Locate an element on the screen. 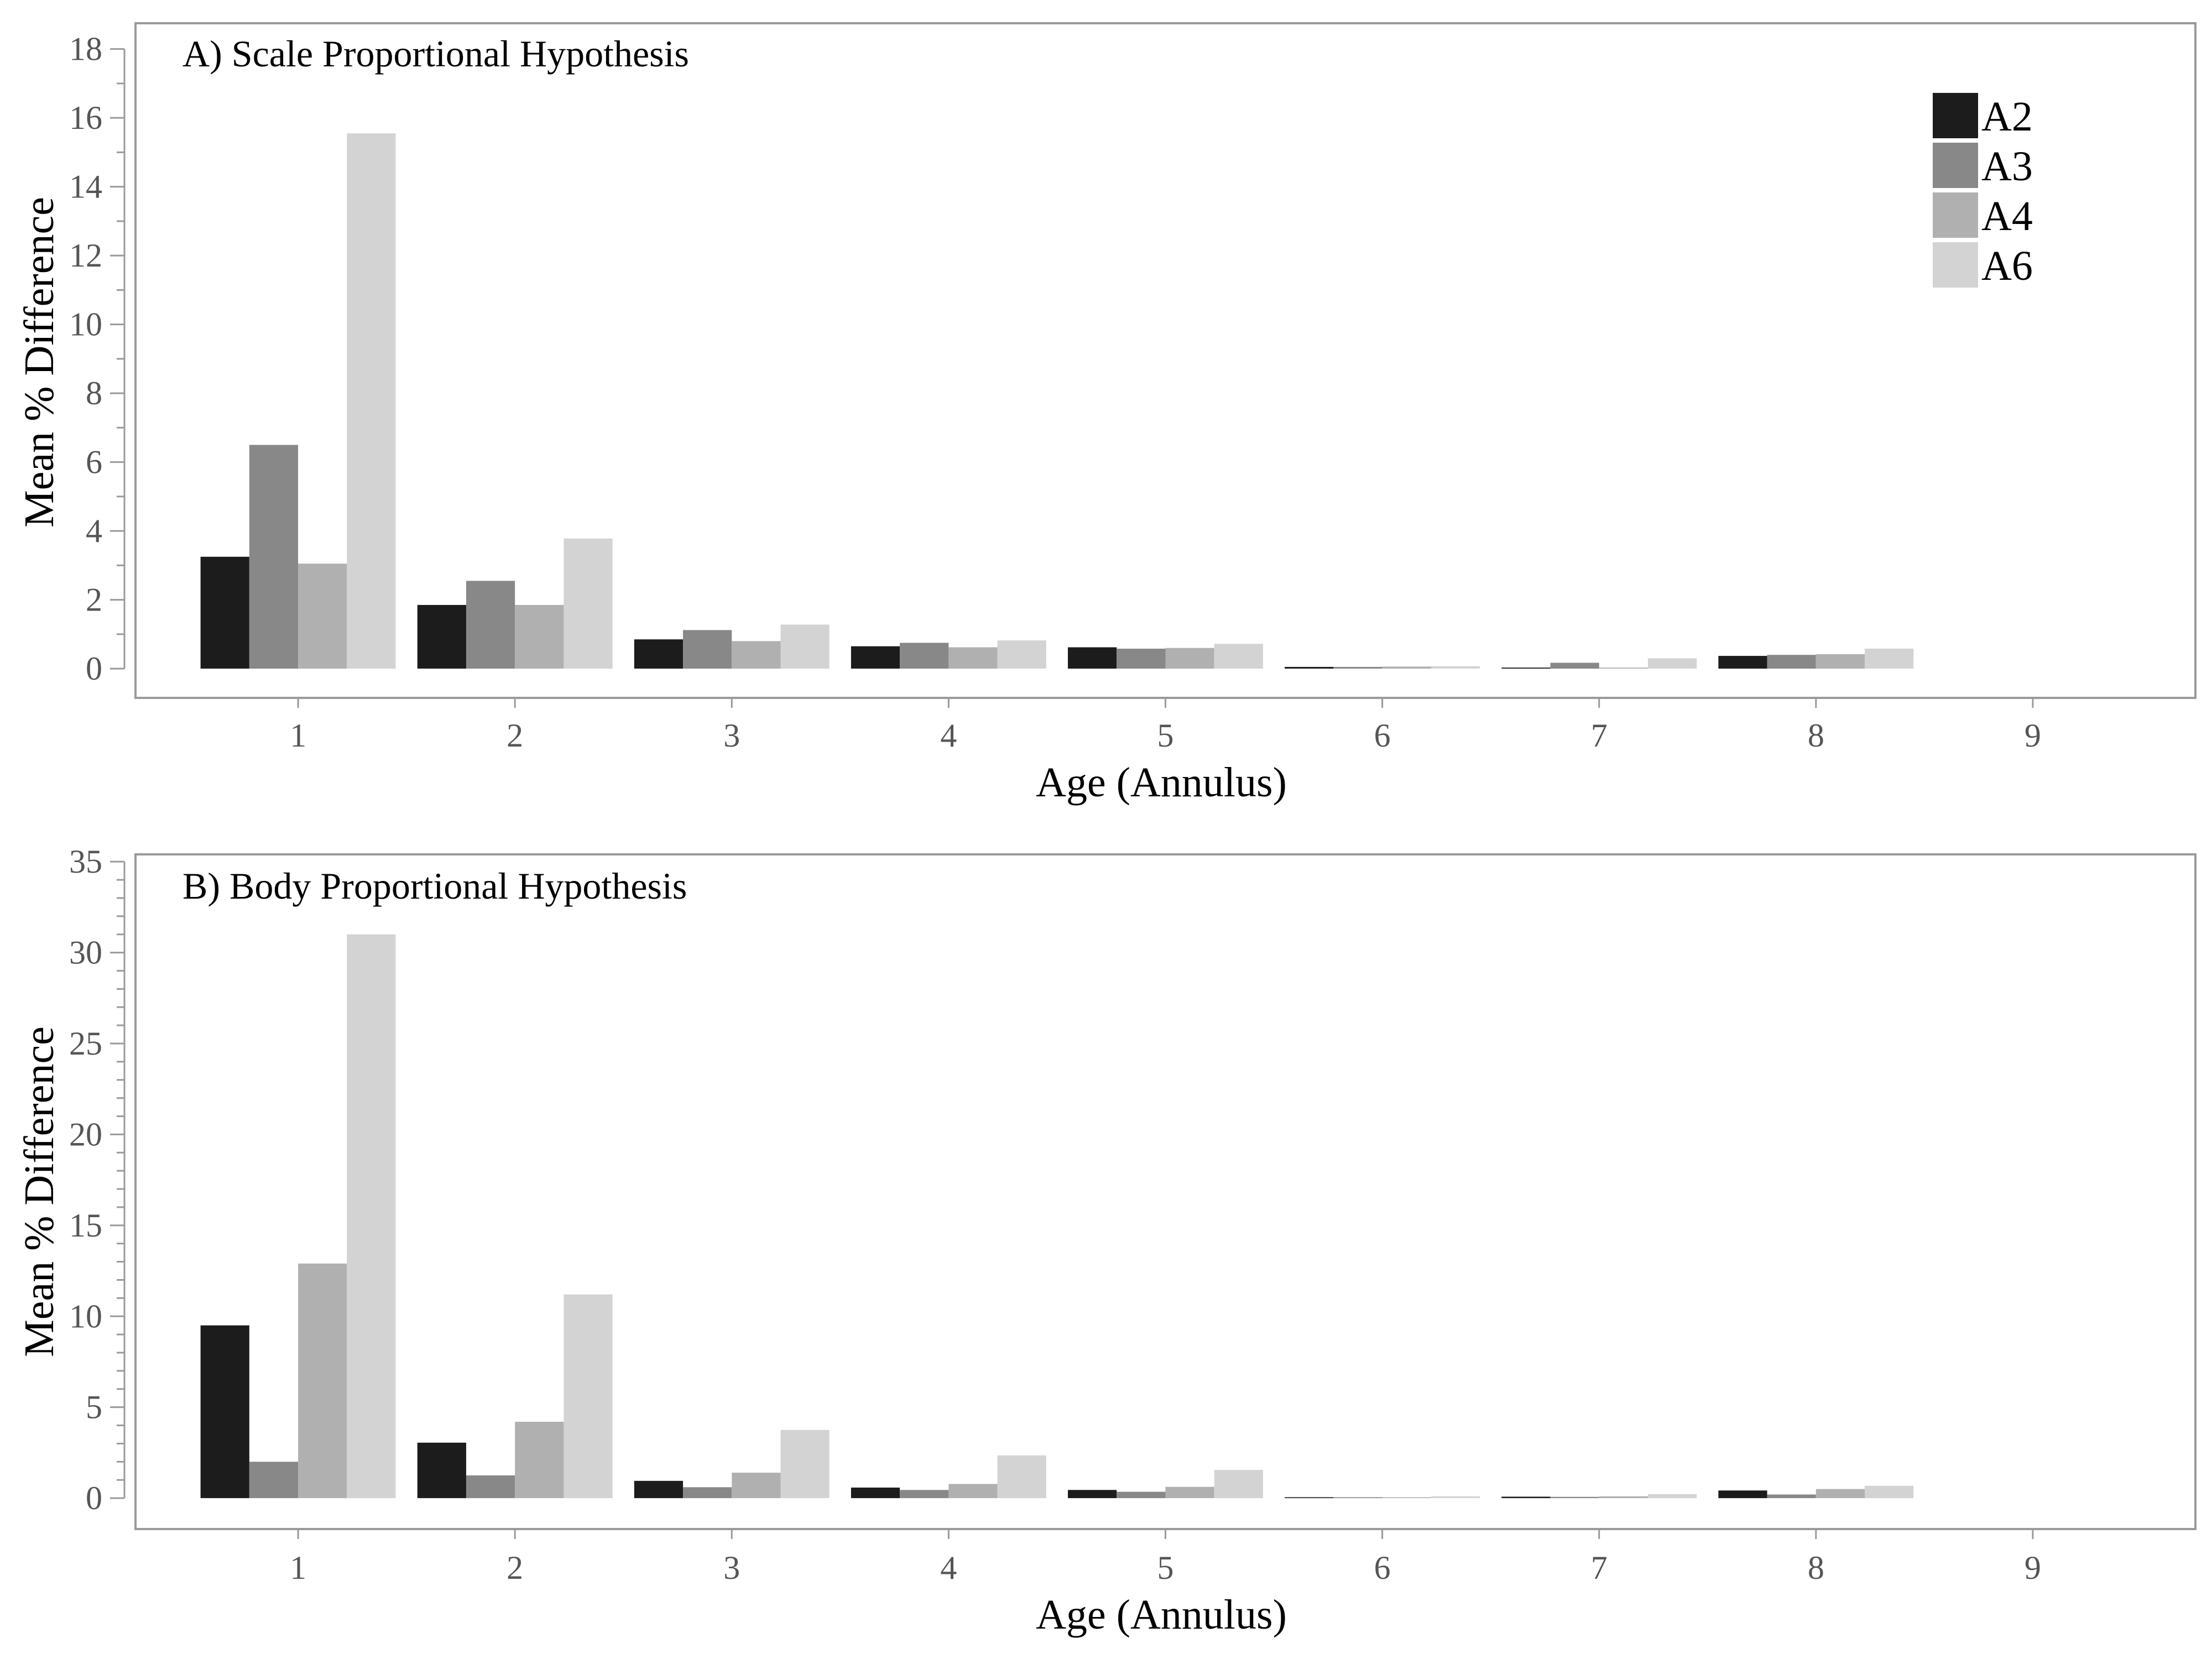 Image resolution: width=2212 pixels, height=1659 pixels. y-tick-label: 2 is located at coordinates (94, 600).